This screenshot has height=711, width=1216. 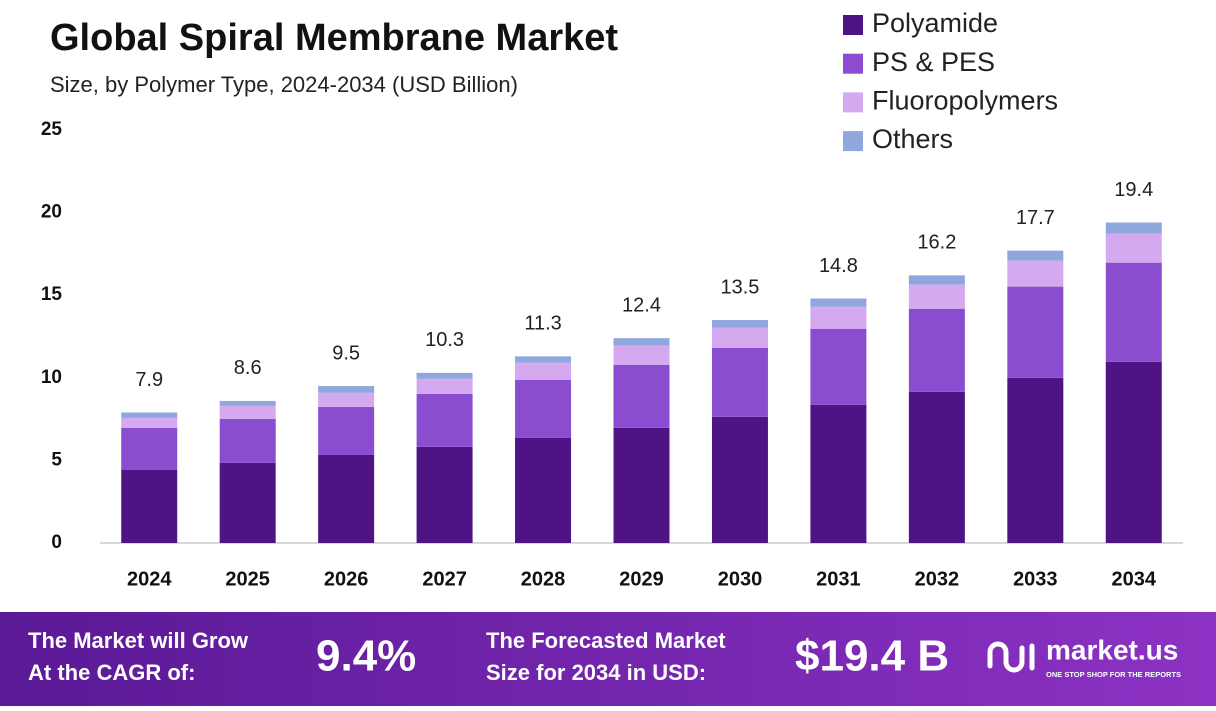 I want to click on value-label: 14.8, so click(x=838, y=266).